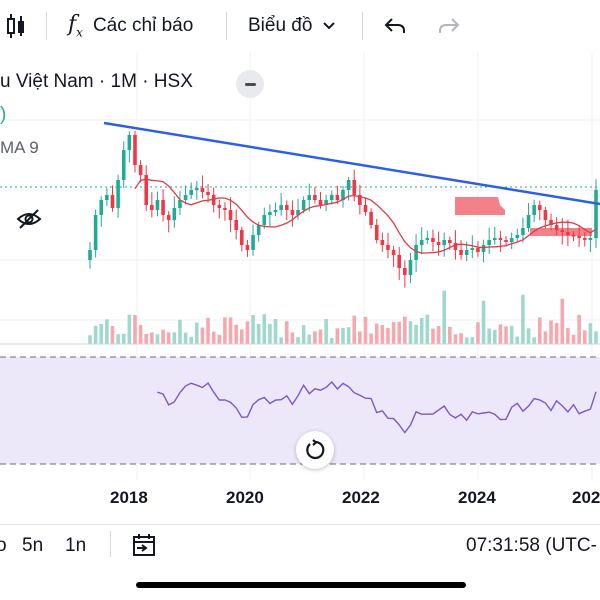  I want to click on undo-button, so click(395, 26).